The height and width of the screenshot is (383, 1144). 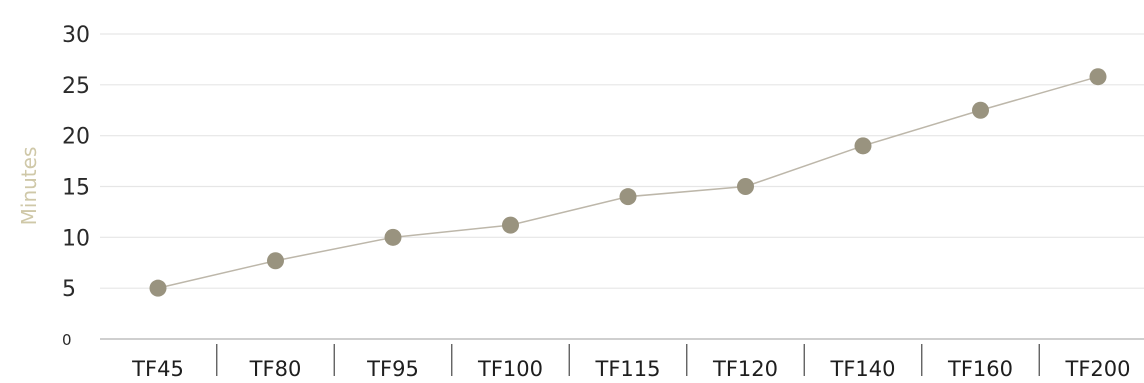 What do you see at coordinates (76, 137) in the screenshot?
I see `y-tick-label: 20` at bounding box center [76, 137].